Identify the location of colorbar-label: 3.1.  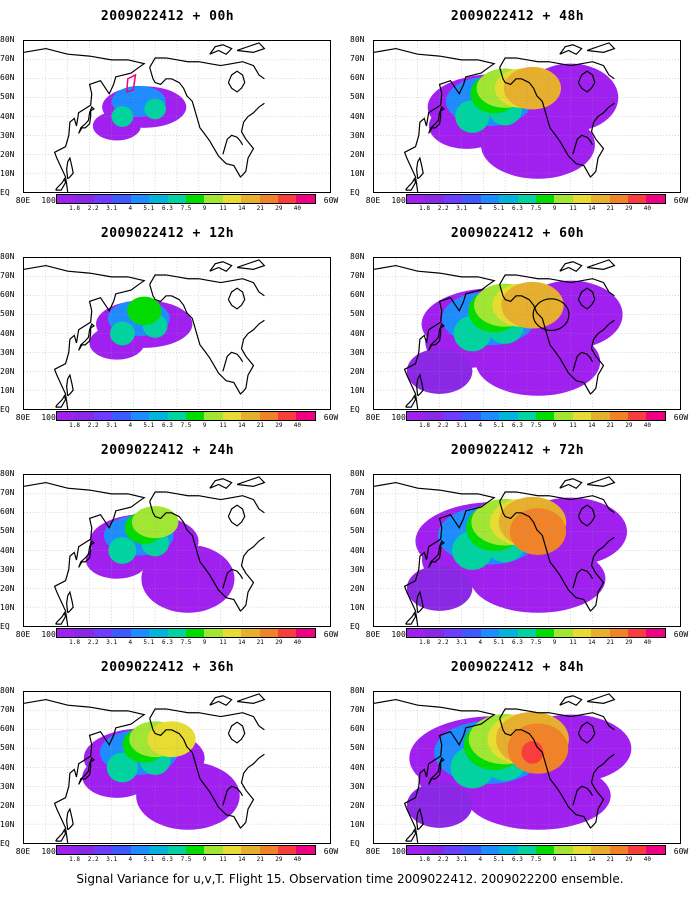
(462, 208).